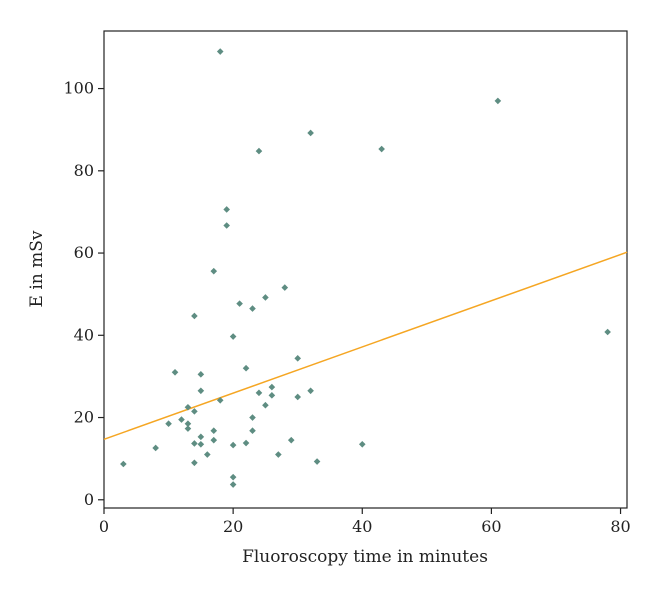  What do you see at coordinates (491, 526) in the screenshot?
I see `x-tick-label: 60` at bounding box center [491, 526].